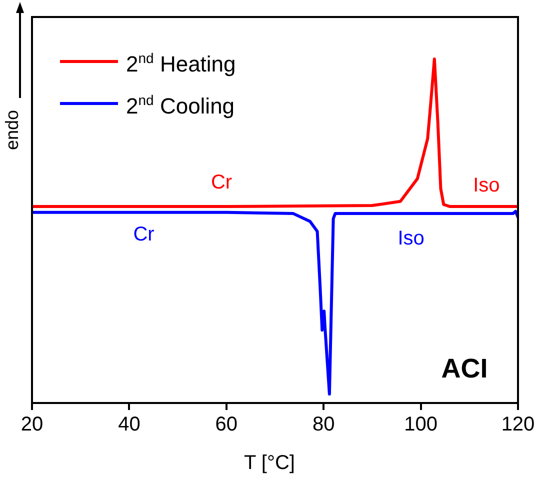  I want to click on legend-label: 2$^{nd}$ Heating, so click(181, 63).